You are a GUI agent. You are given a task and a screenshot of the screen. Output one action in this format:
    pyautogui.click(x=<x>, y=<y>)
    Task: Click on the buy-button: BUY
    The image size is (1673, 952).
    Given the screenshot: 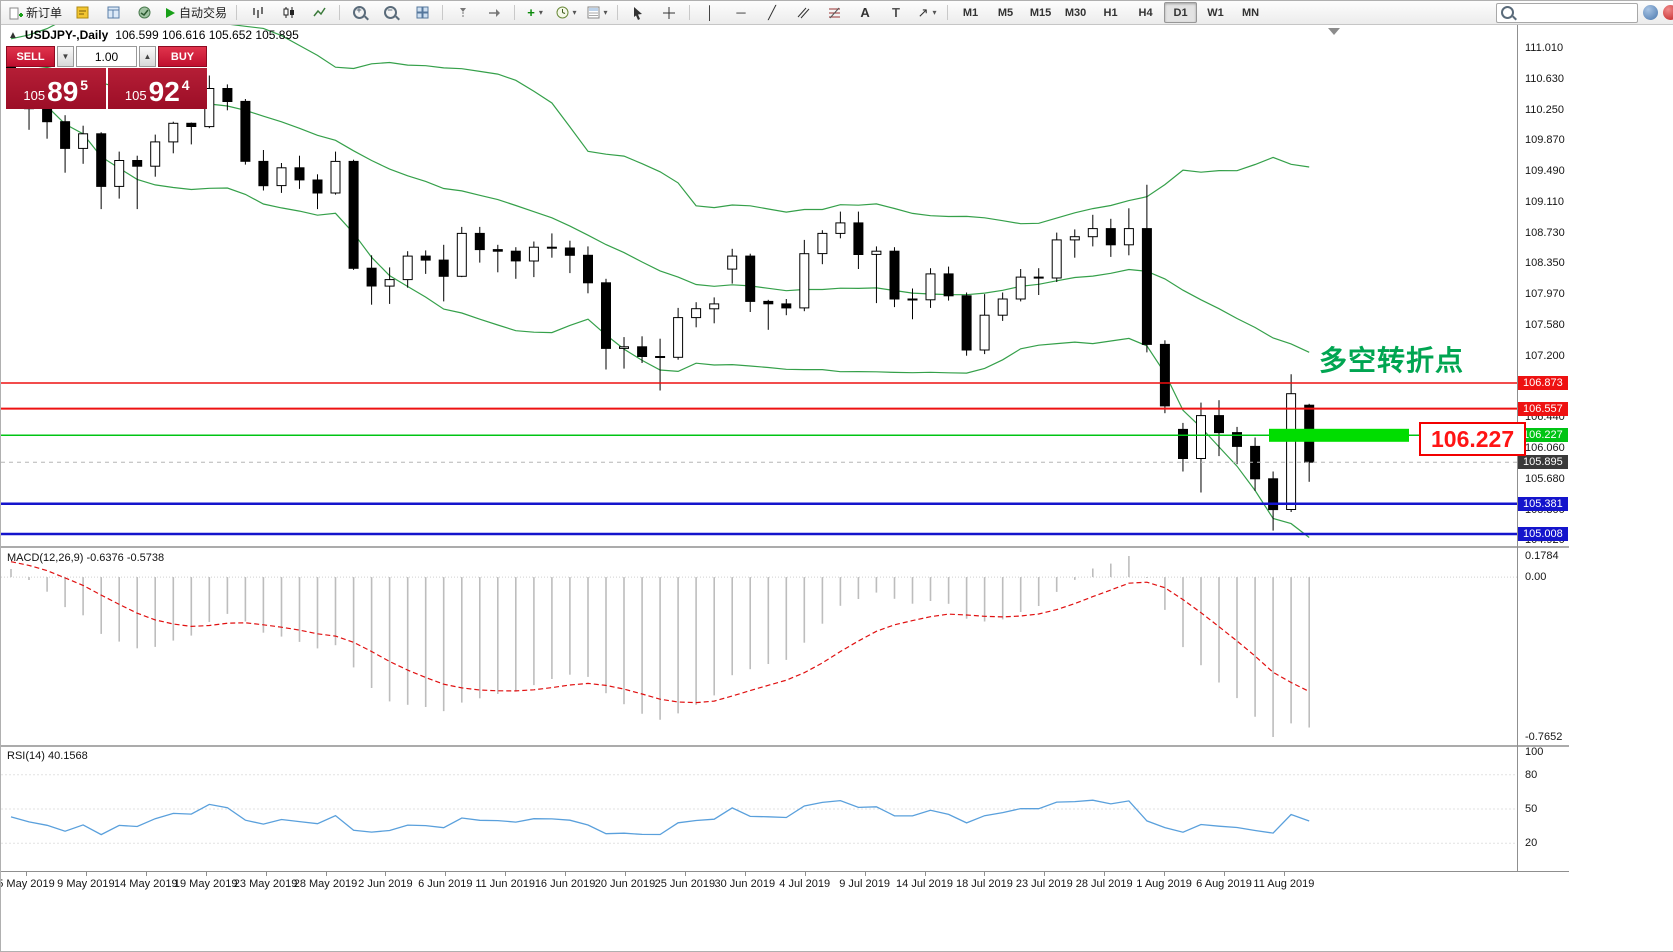 What is the action you would take?
    pyautogui.click(x=182, y=56)
    